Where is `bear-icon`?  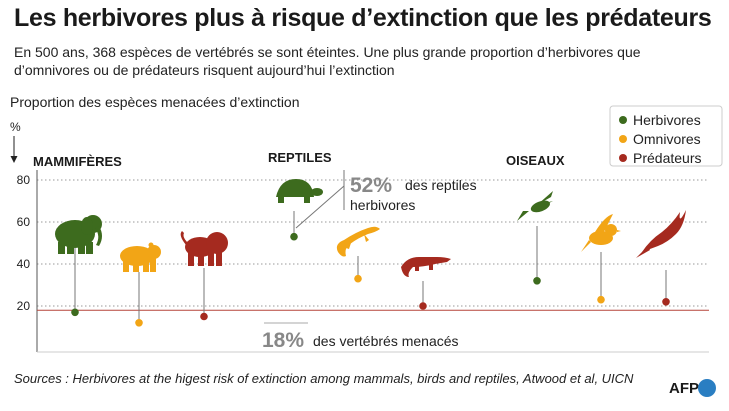
bear-icon is located at coordinates (140, 257).